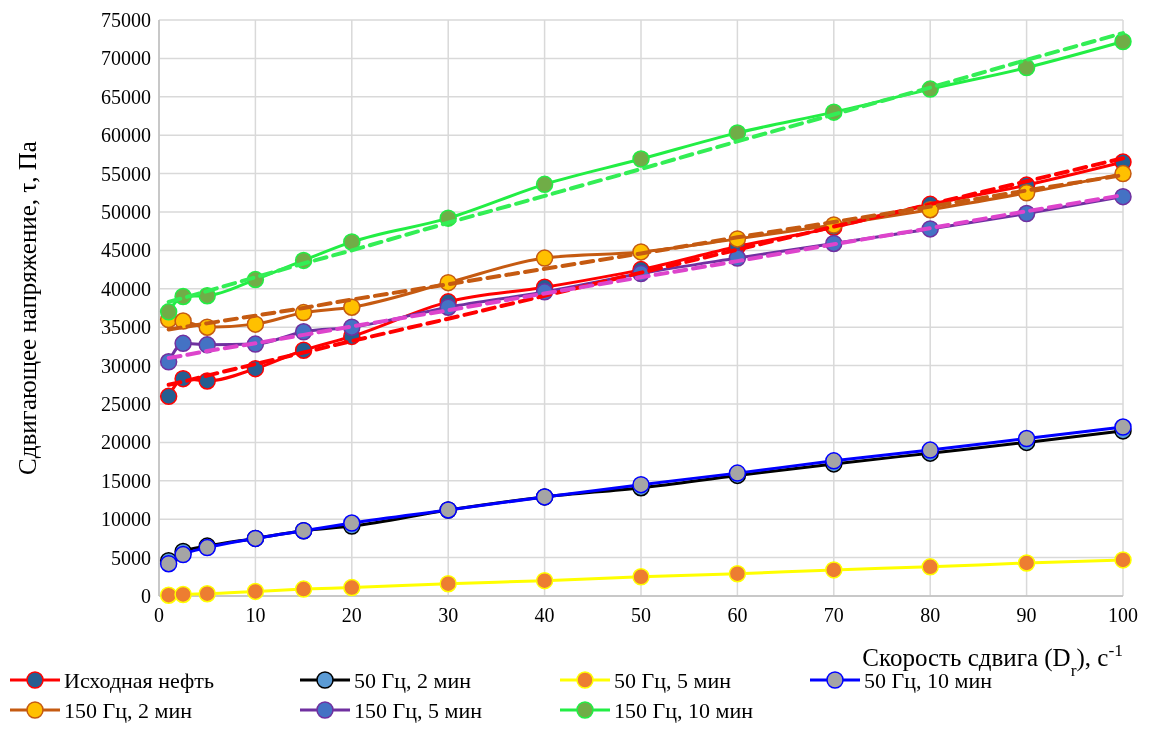  Describe the element at coordinates (1026, 615) in the screenshot. I see `x-tick-label: 90` at that location.